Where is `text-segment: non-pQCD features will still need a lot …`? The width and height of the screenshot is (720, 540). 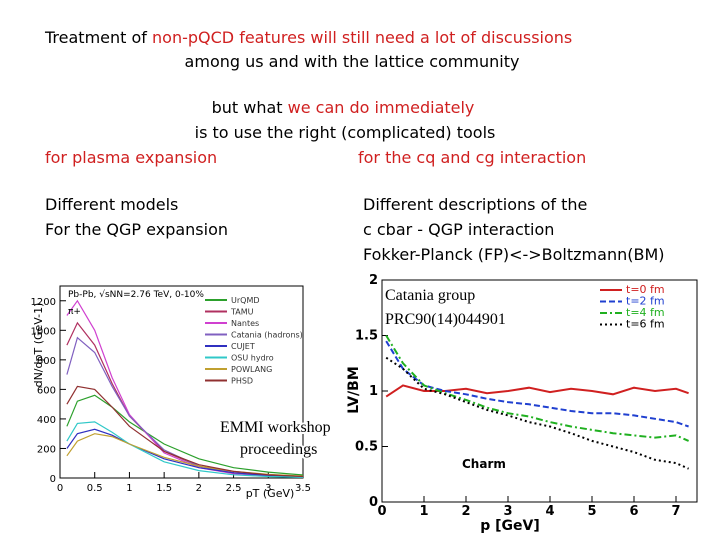
text-segment: non-pQCD features will still need a lot … is located at coordinates (362, 37).